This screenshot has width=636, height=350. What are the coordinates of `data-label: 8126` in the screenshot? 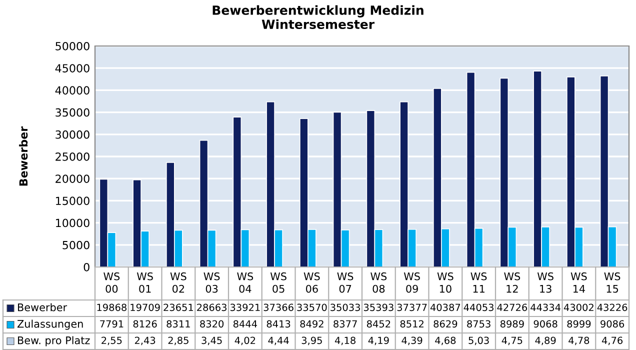 It's located at (145, 324).